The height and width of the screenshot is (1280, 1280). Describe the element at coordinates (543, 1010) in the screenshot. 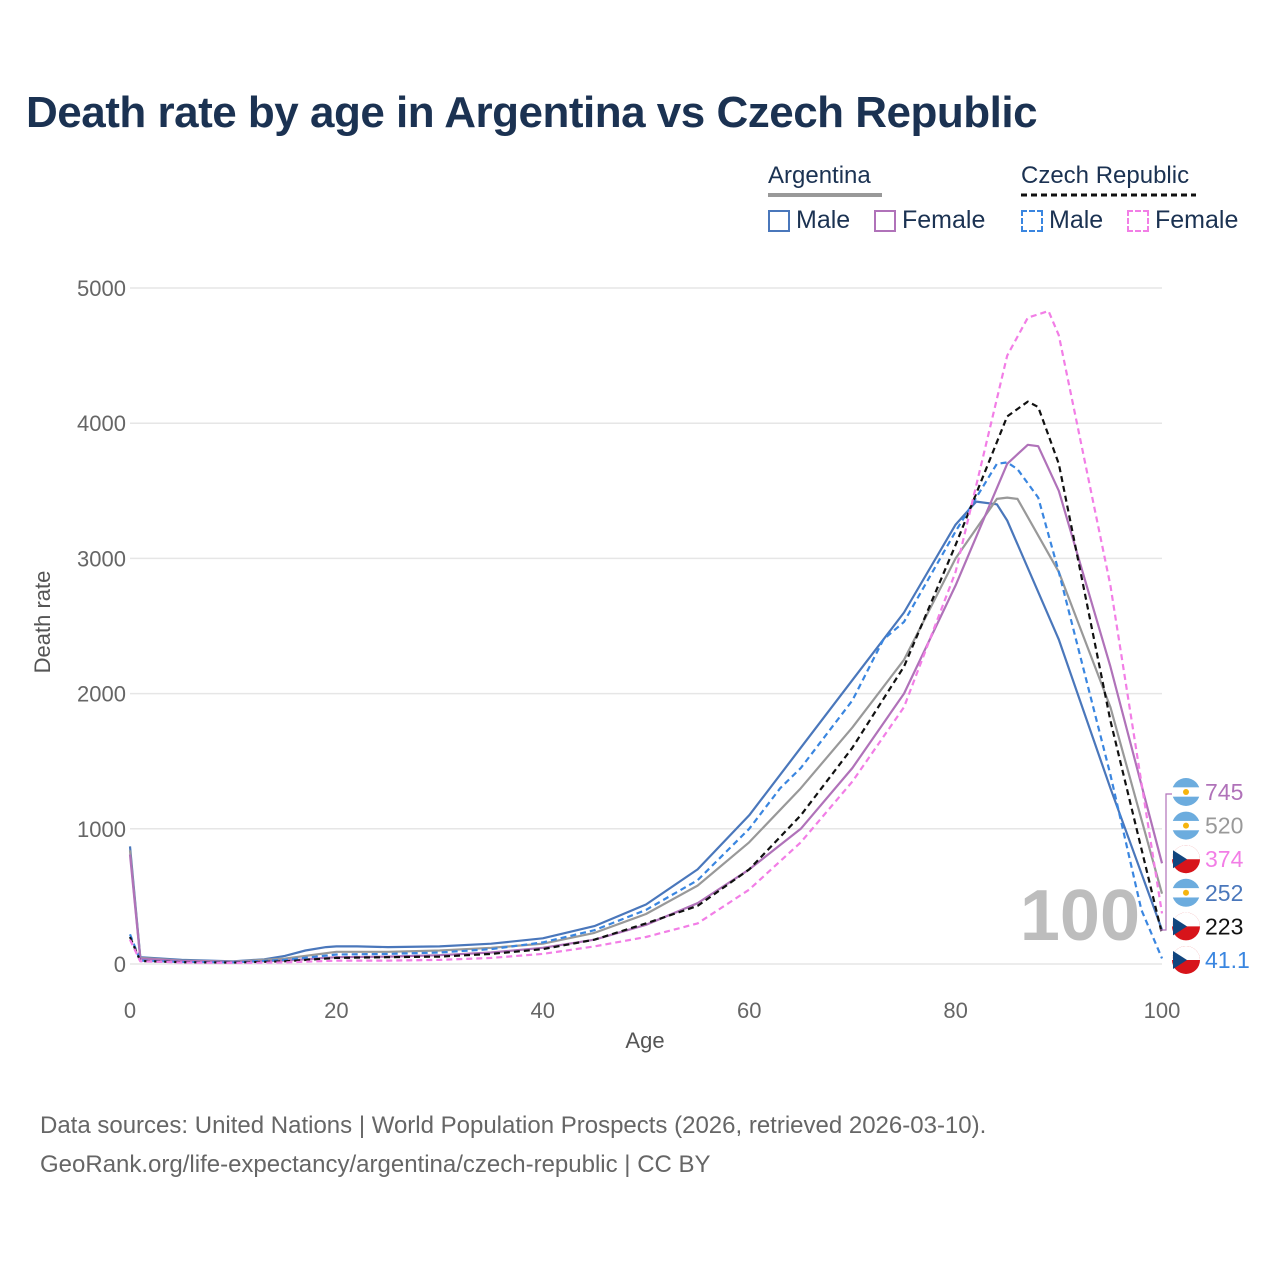

I see `x-tick-label: 40` at that location.